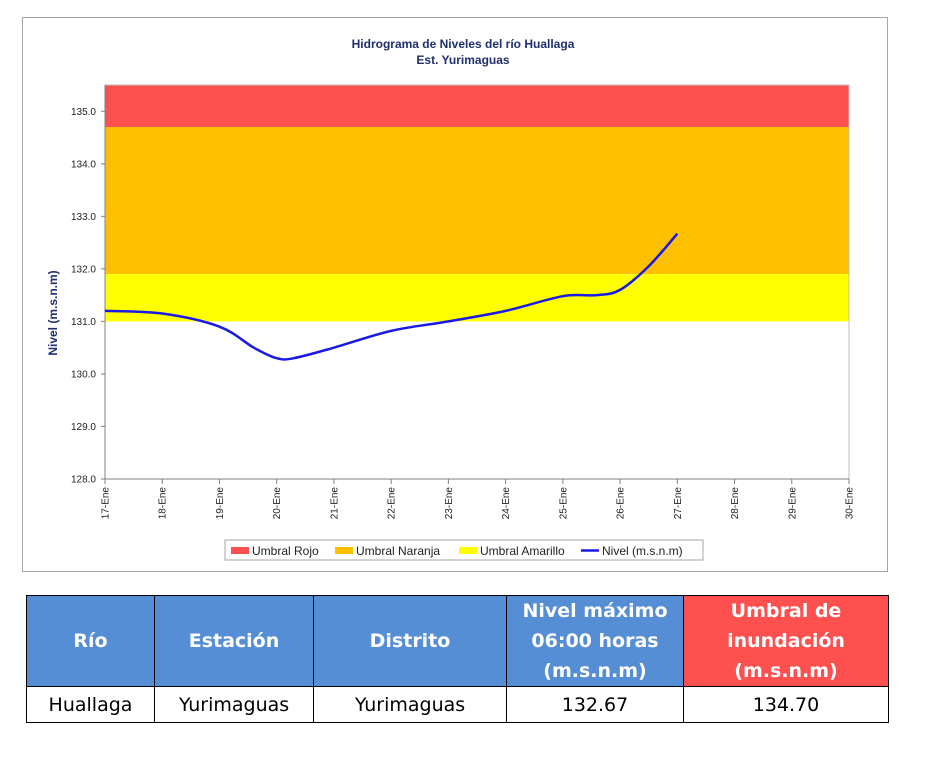 The image size is (937, 763). What do you see at coordinates (792, 503) in the screenshot?
I see `x-tick-label-12: 29-Ene` at bounding box center [792, 503].